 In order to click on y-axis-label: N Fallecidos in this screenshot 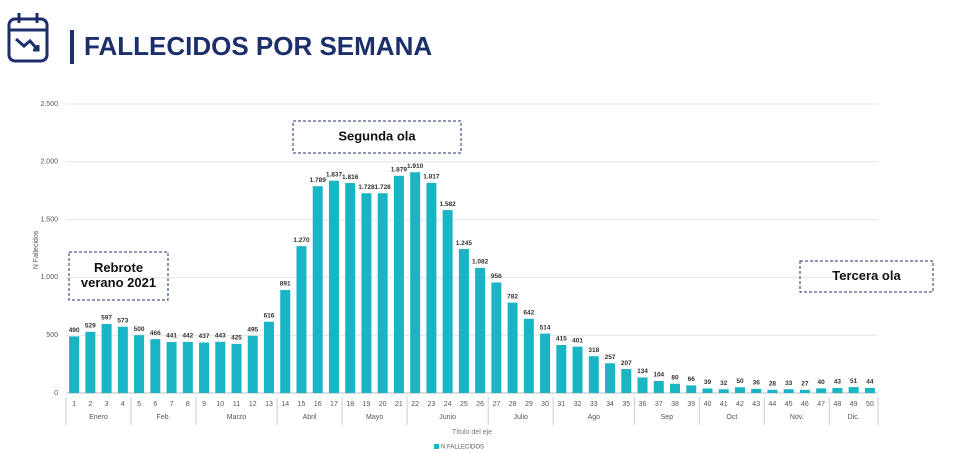, I will do `click(36, 249)`.